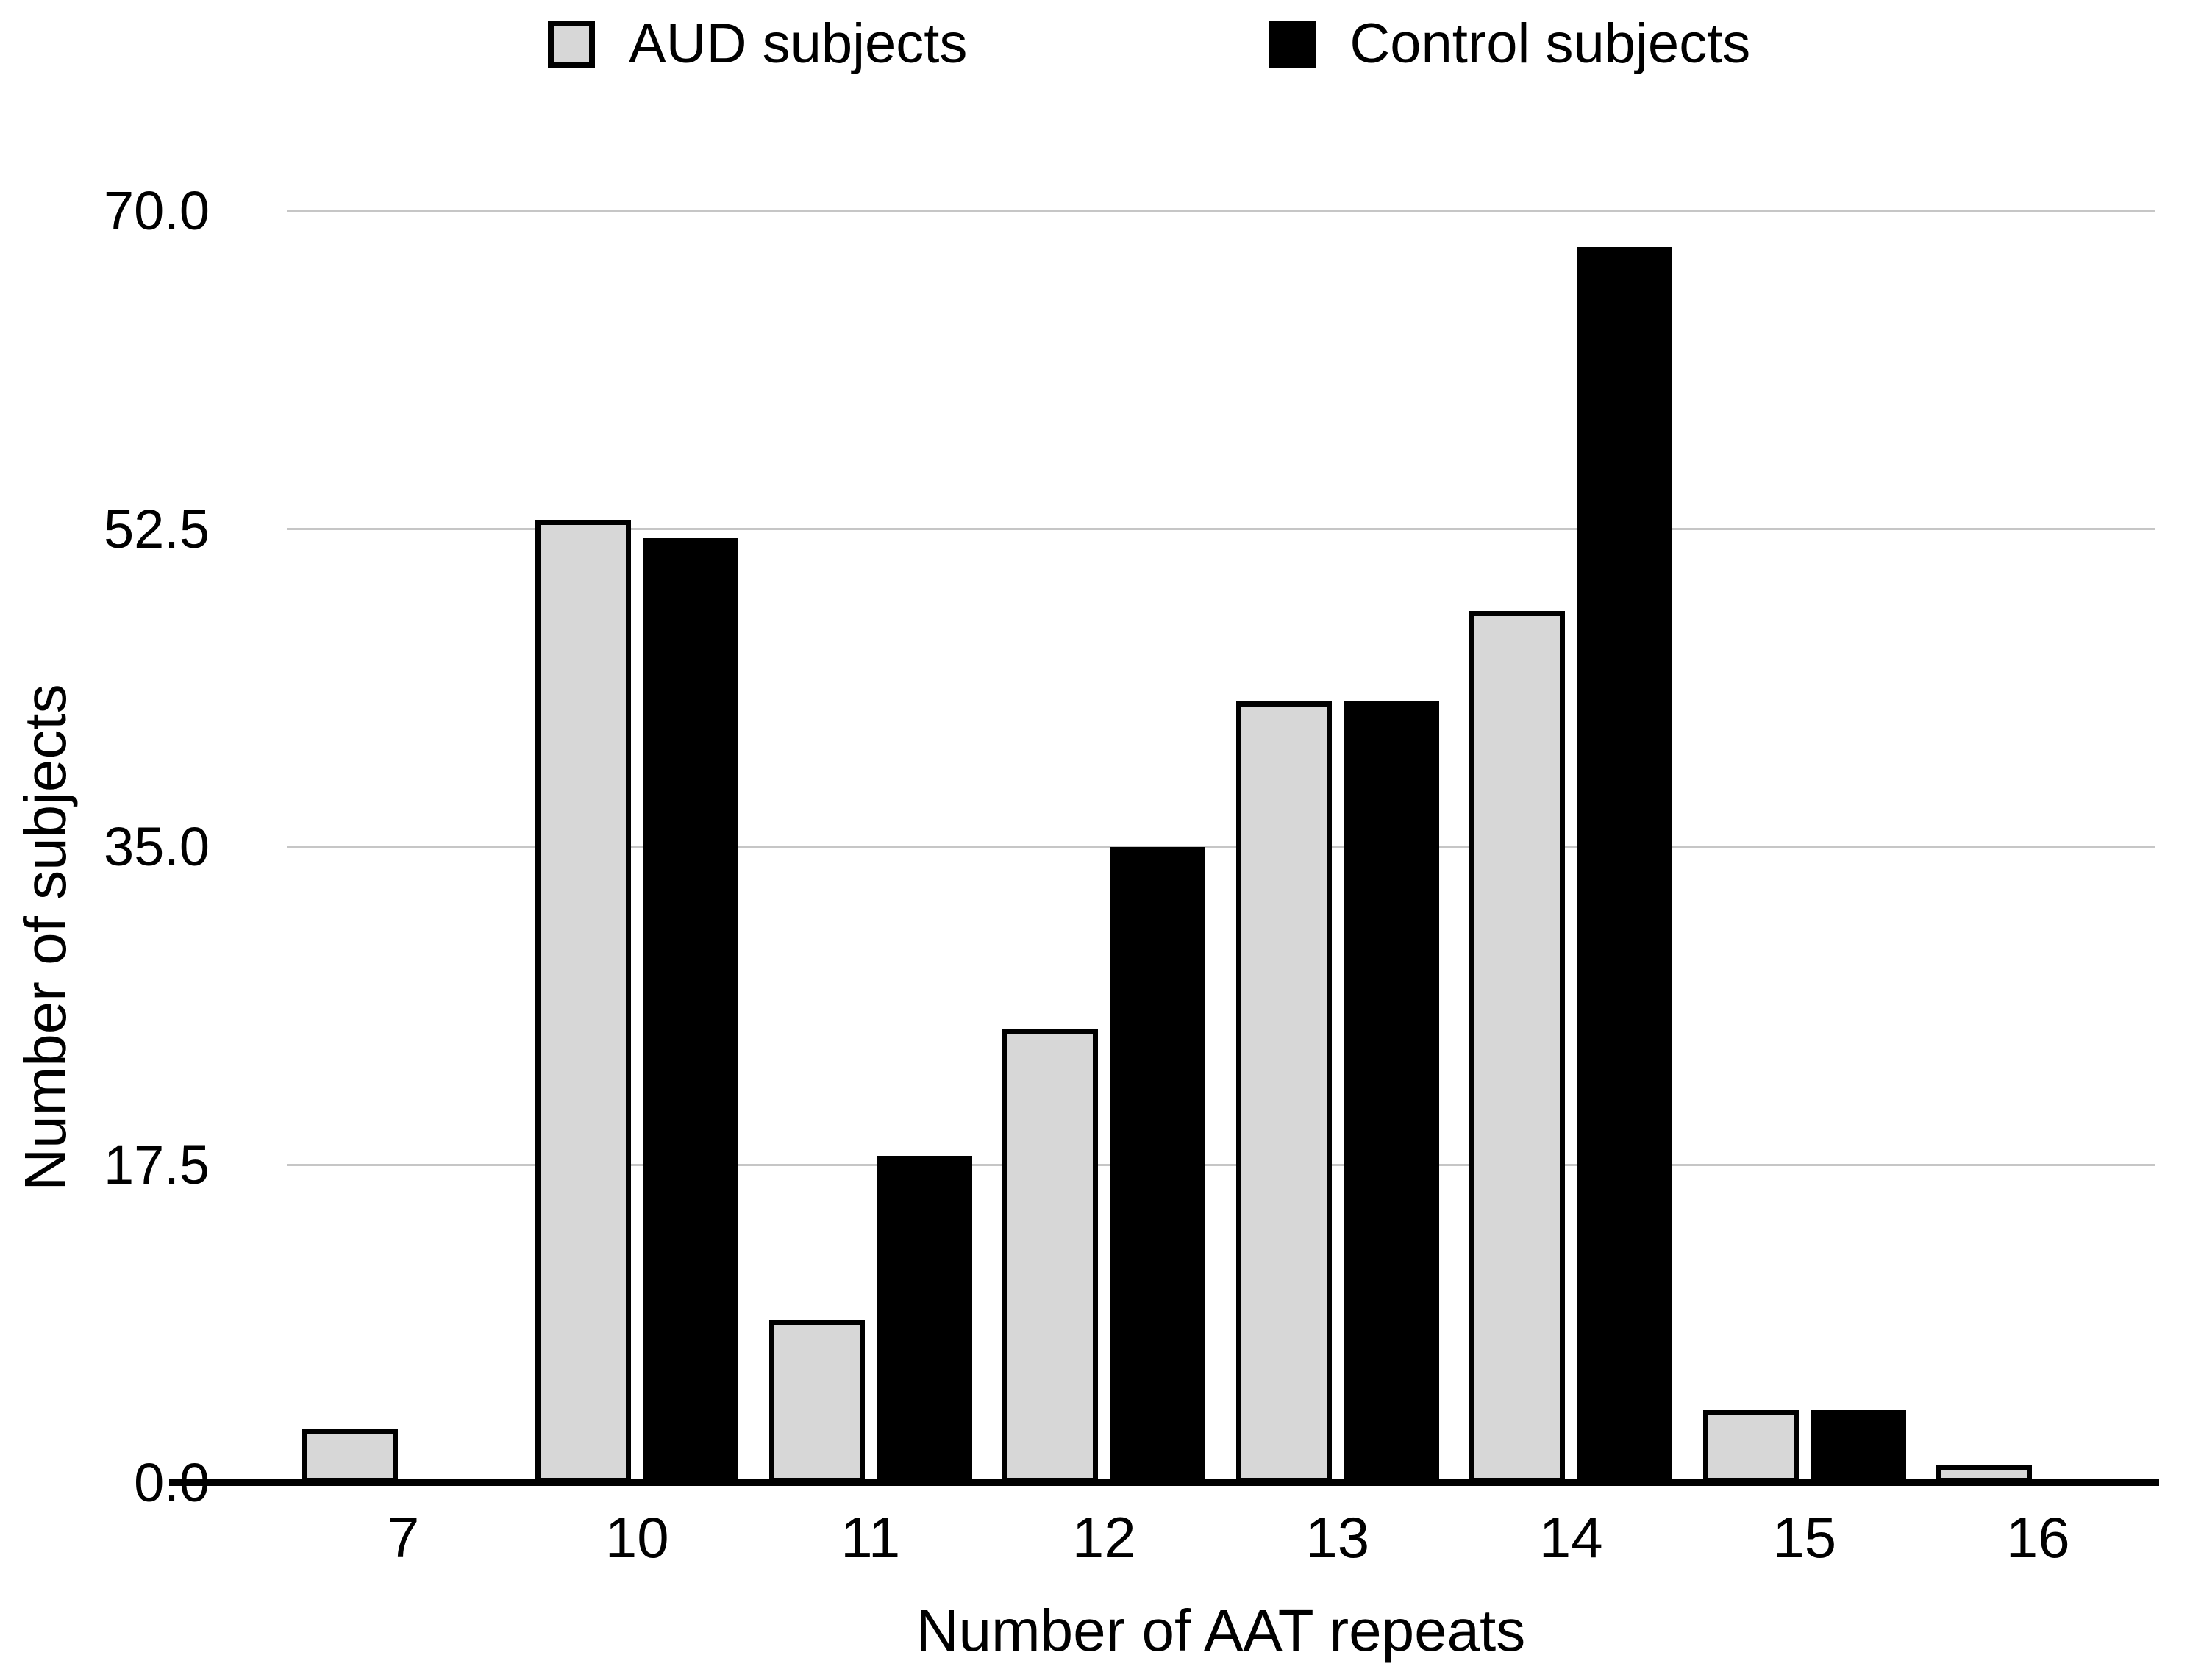 This screenshot has height=1680, width=2190. Describe the element at coordinates (404, 1537) in the screenshot. I see `x-tick-label-7: 7` at that location.